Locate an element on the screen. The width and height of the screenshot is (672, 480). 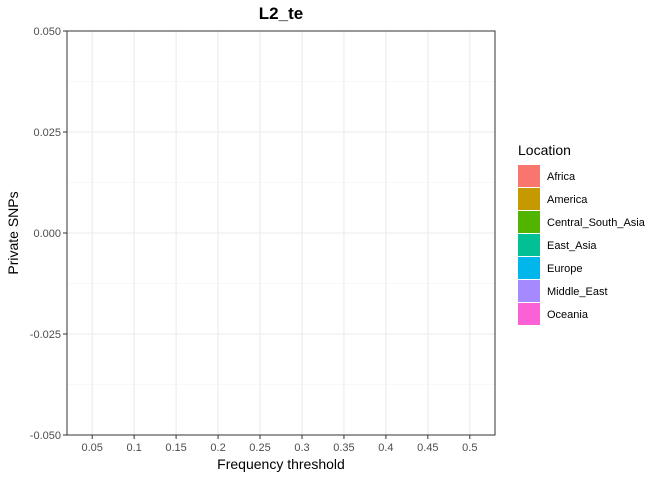
y-tick-label: 0.000 is located at coordinates (47, 234).